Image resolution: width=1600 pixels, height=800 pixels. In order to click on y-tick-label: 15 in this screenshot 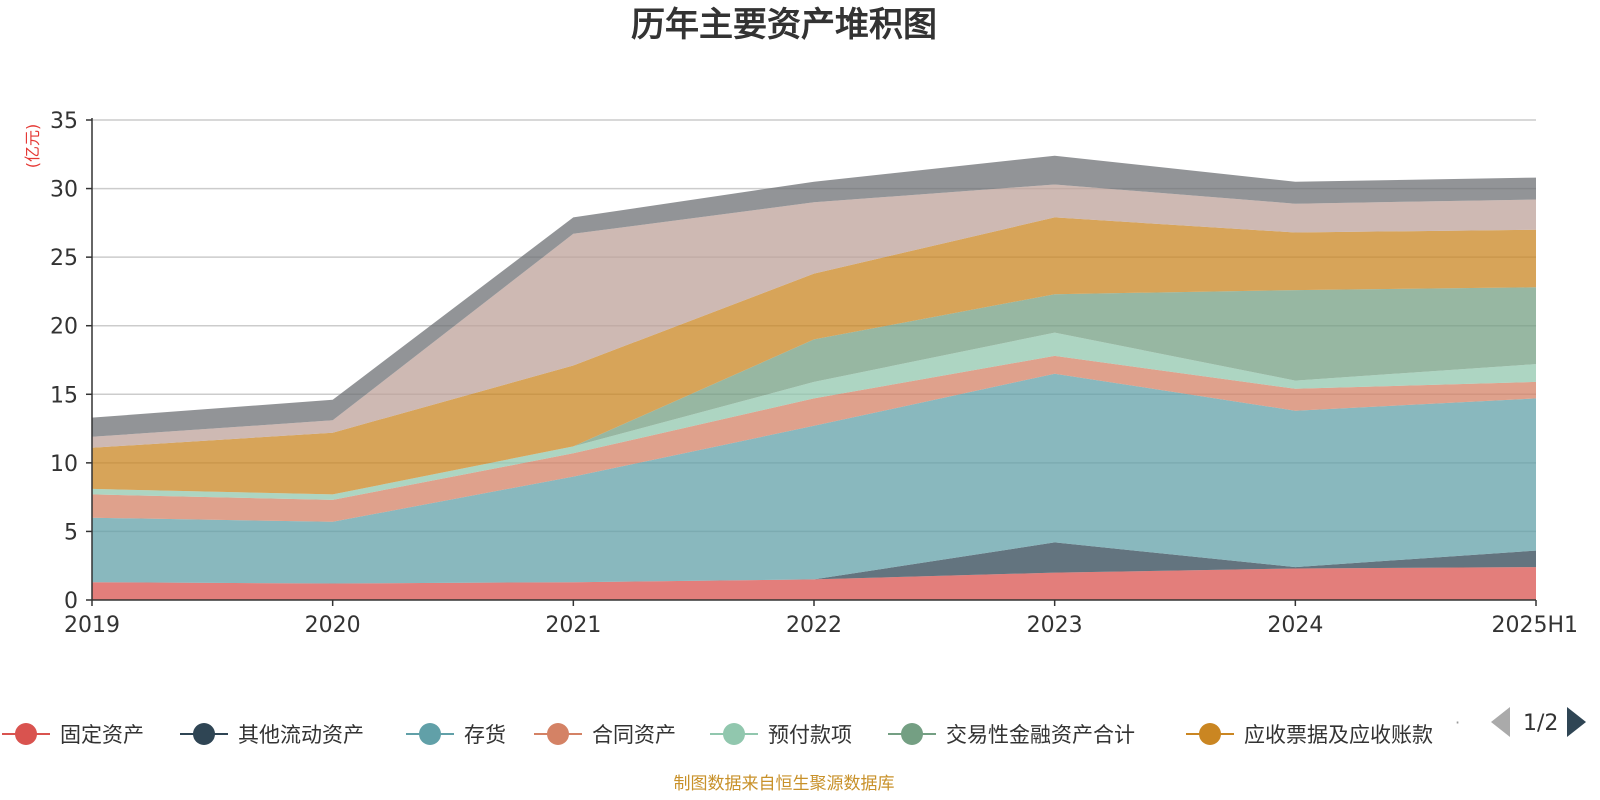, I will do `click(64, 395)`.